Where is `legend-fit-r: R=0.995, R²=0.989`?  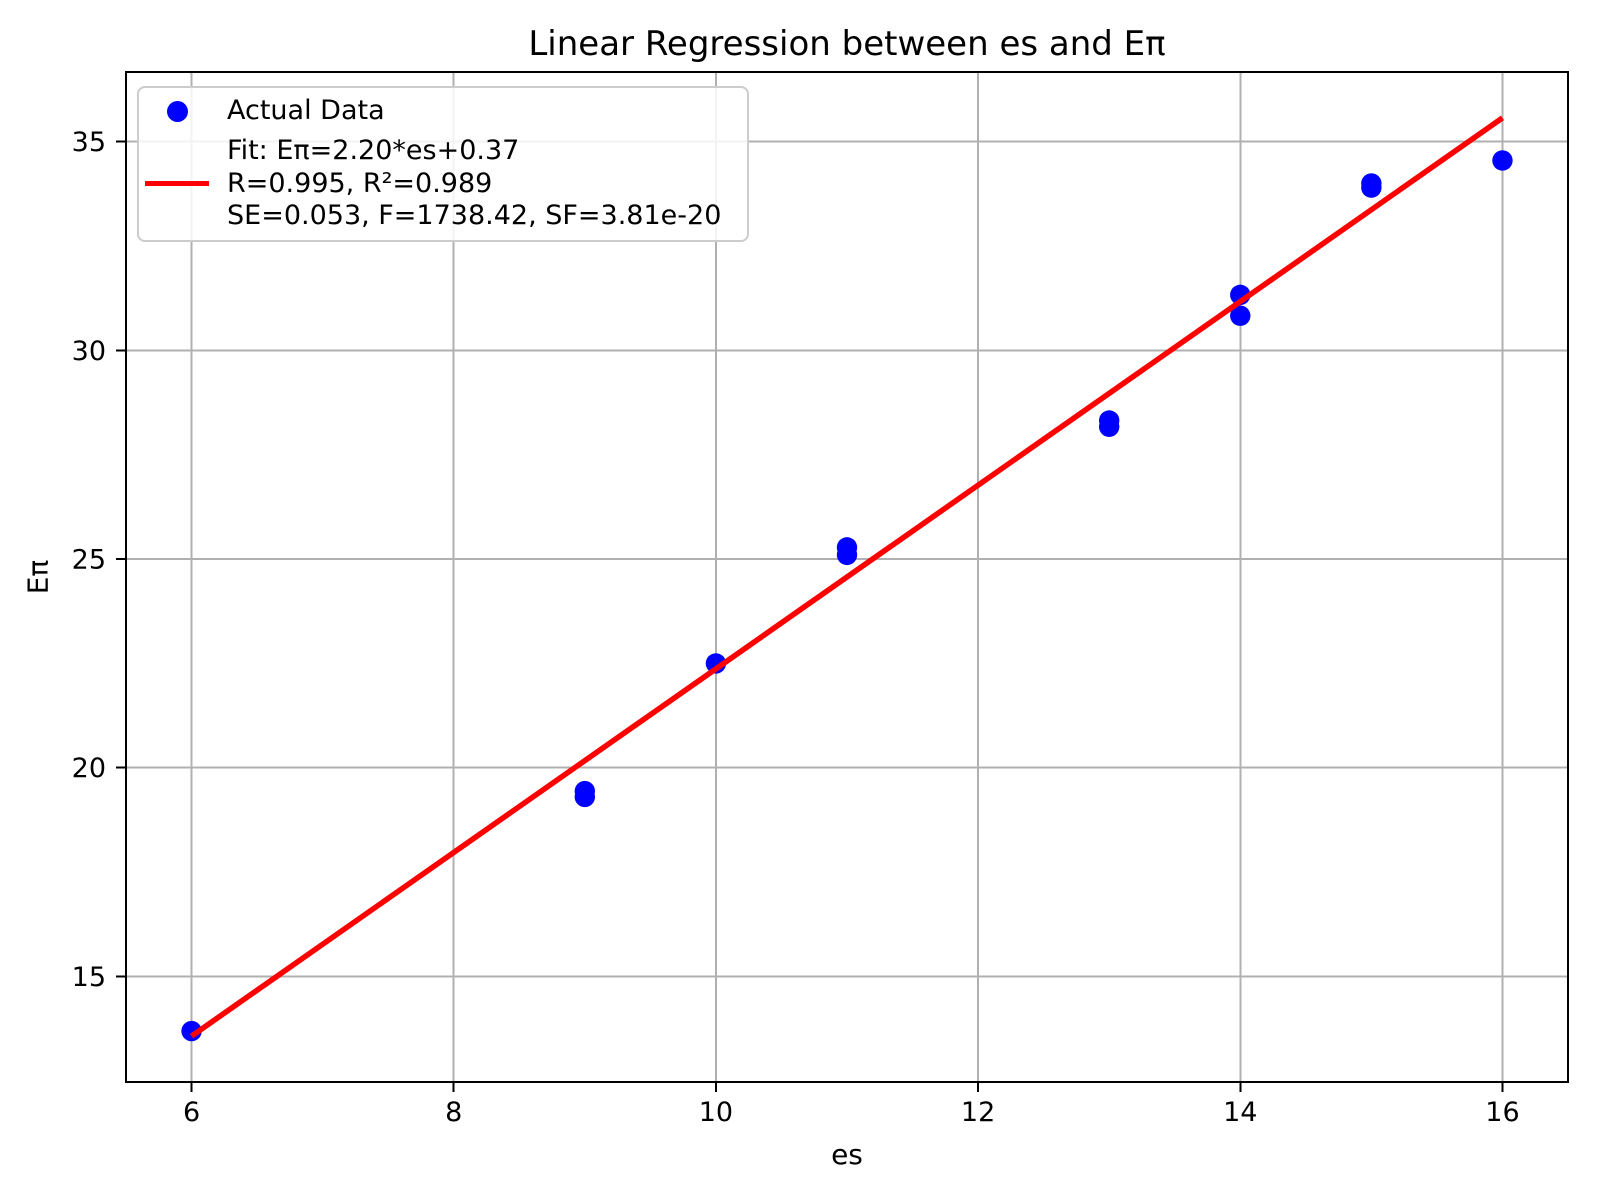
legend-fit-r: R=0.995, R²=0.989 is located at coordinates (360, 183).